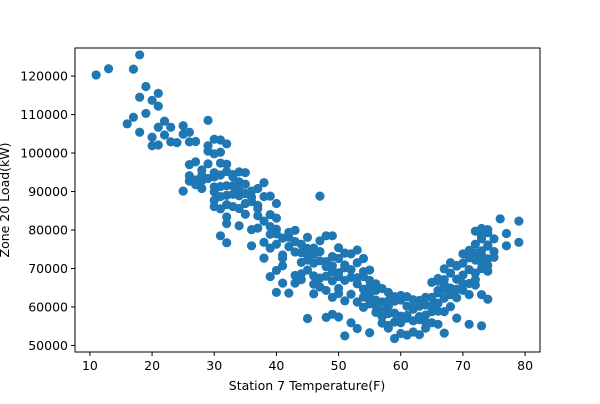 The image size is (600, 404). I want to click on y-tick-label: 120000, so click(44, 76).